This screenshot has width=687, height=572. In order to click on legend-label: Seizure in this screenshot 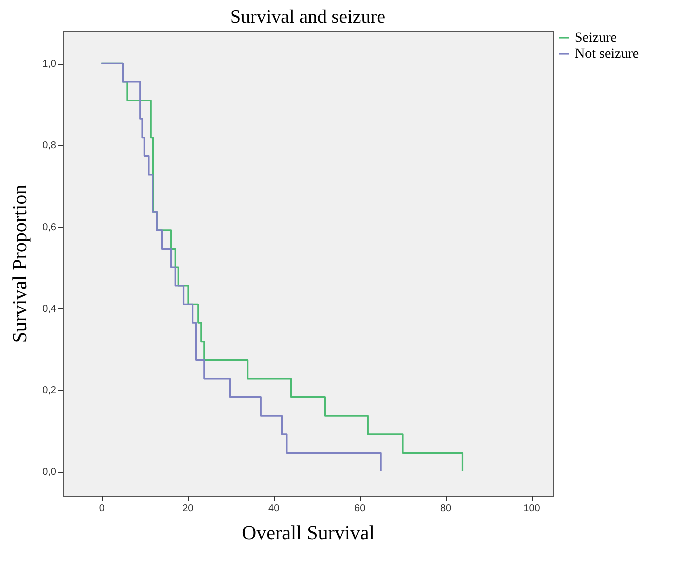, I will do `click(596, 38)`.